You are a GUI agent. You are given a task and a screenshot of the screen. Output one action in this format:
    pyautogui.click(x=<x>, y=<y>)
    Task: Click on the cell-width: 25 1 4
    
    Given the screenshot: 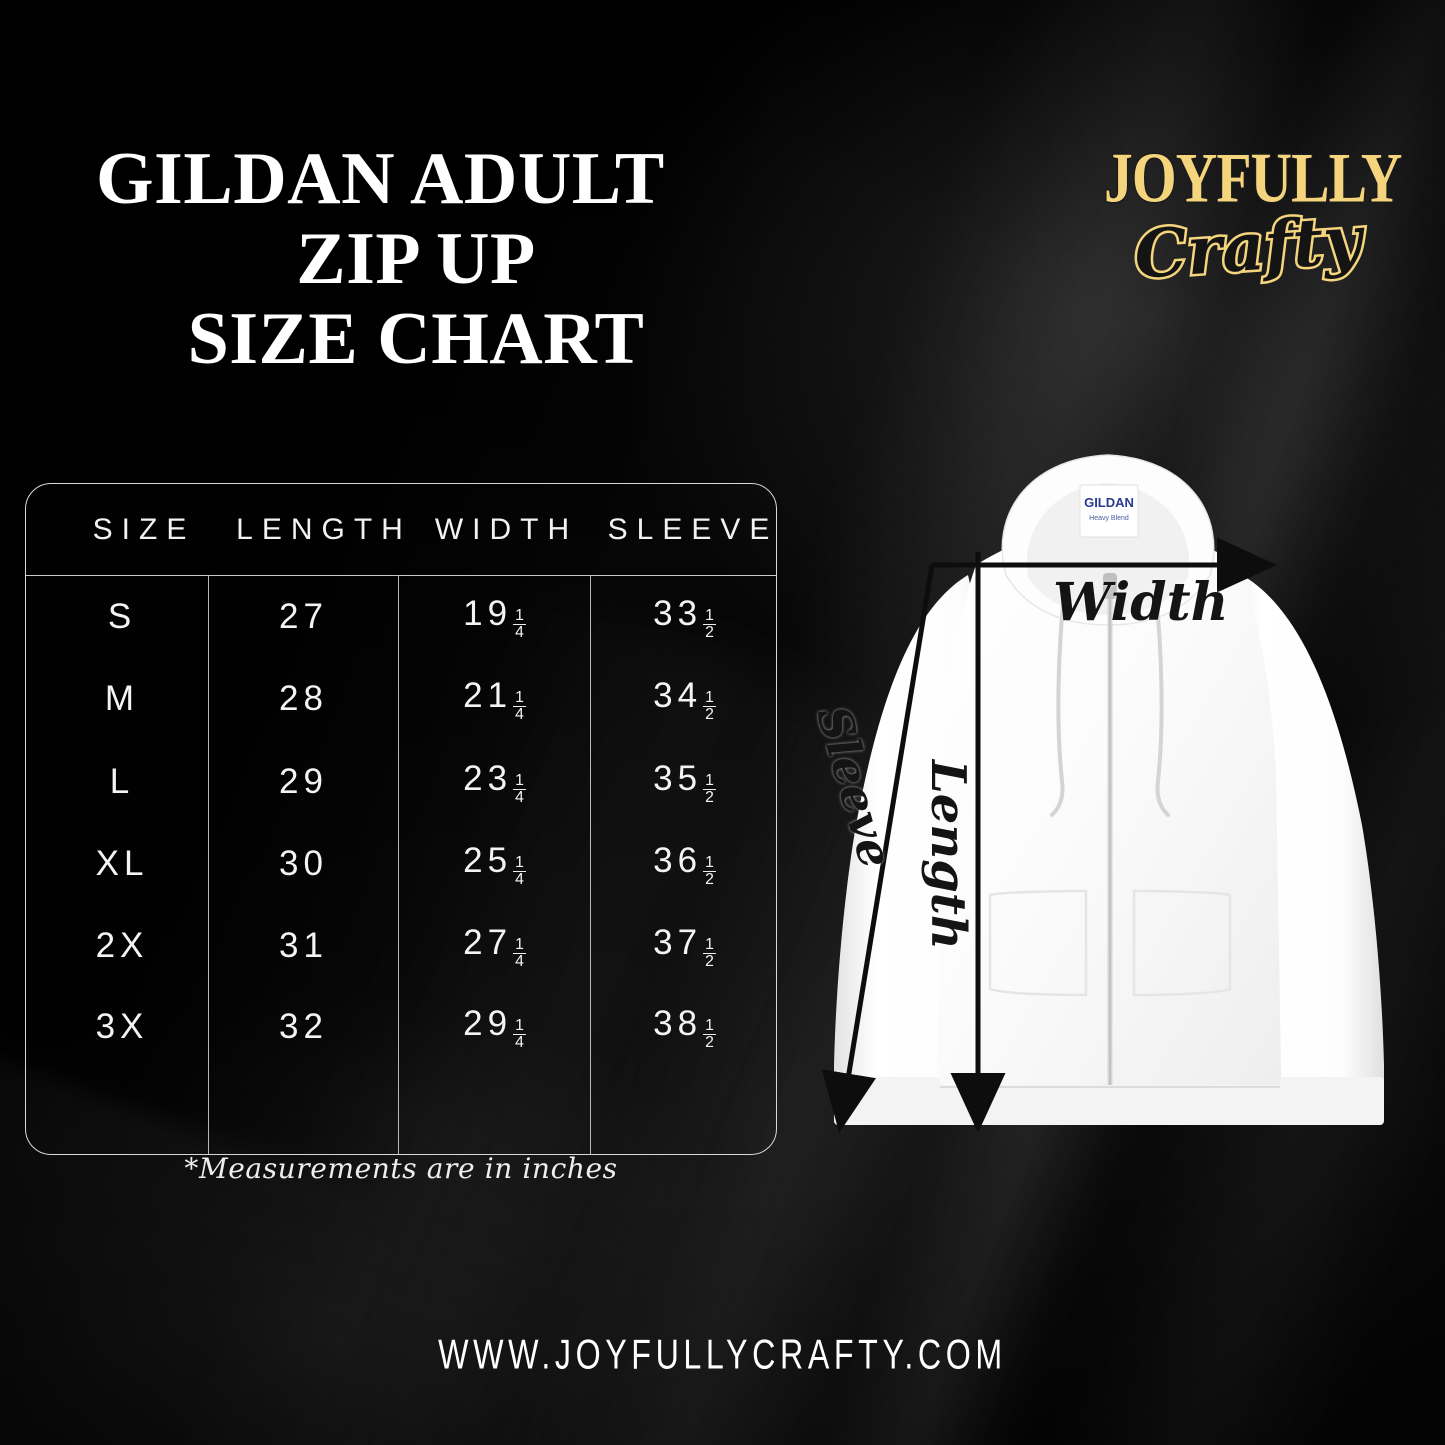 What is the action you would take?
    pyautogui.click(x=494, y=864)
    